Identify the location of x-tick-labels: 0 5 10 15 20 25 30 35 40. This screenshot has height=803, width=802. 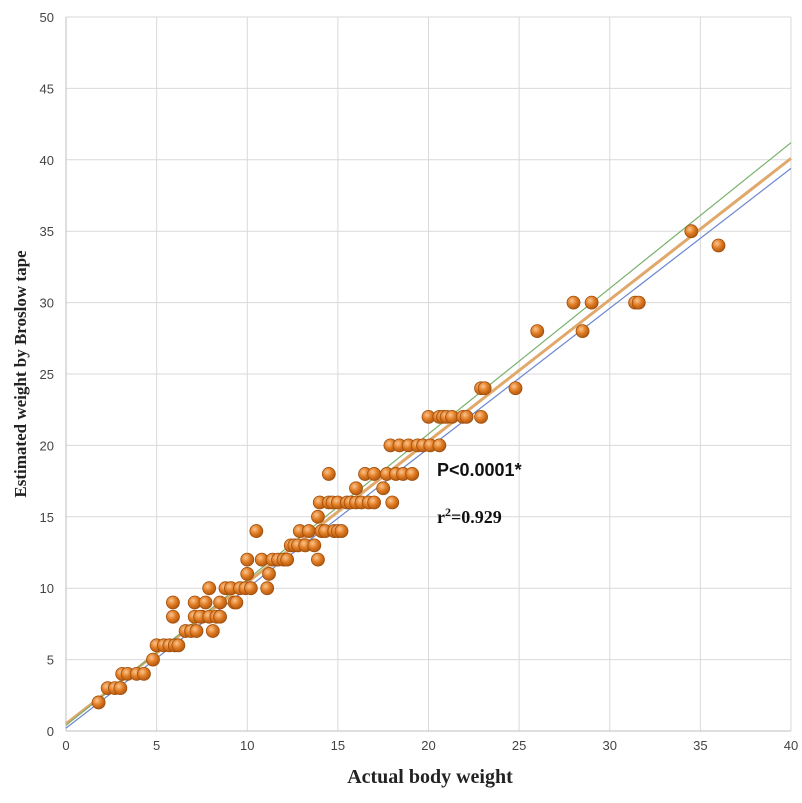
(430, 745).